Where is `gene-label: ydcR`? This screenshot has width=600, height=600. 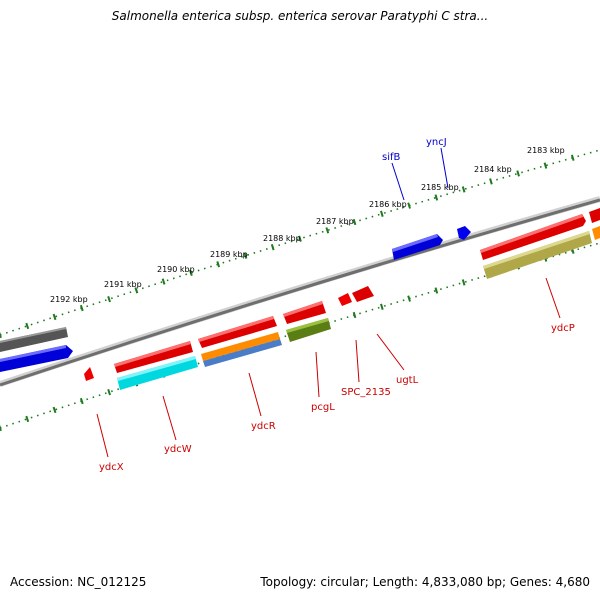
gene-label: ydcR is located at coordinates (263, 426).